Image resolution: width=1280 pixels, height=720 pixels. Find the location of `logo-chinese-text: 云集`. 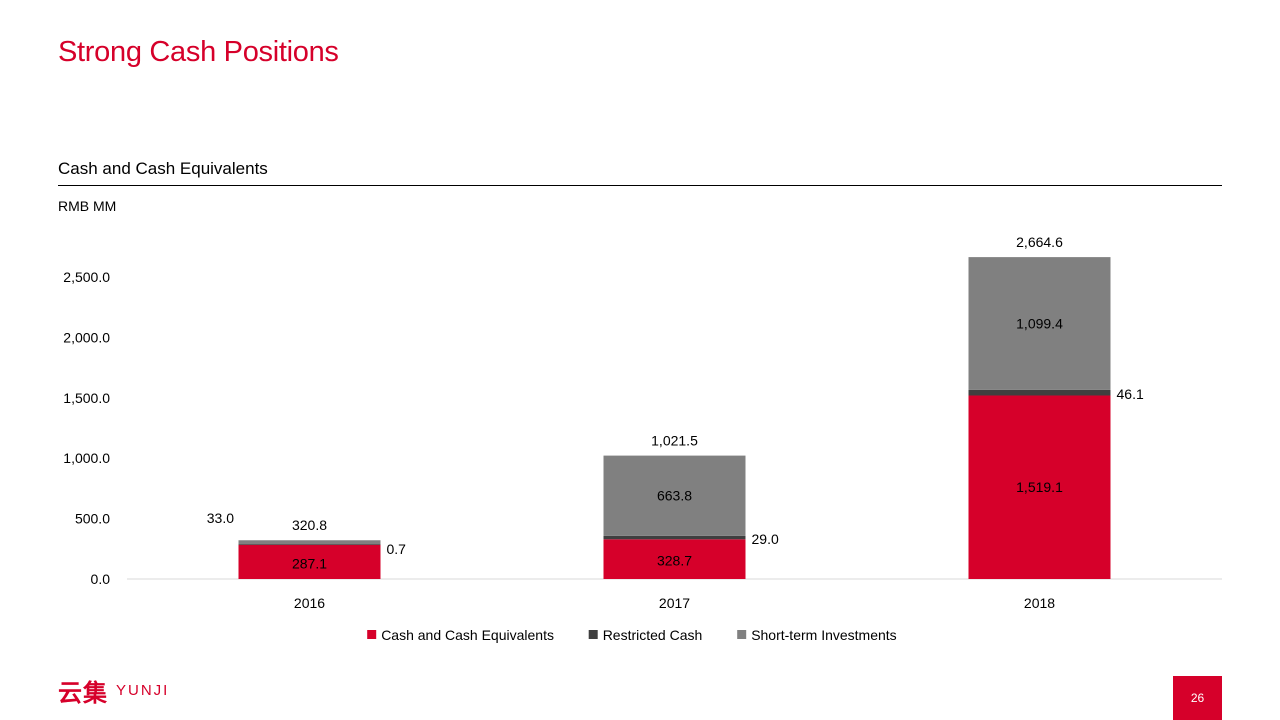

logo-chinese-text: 云集 is located at coordinates (83, 692).